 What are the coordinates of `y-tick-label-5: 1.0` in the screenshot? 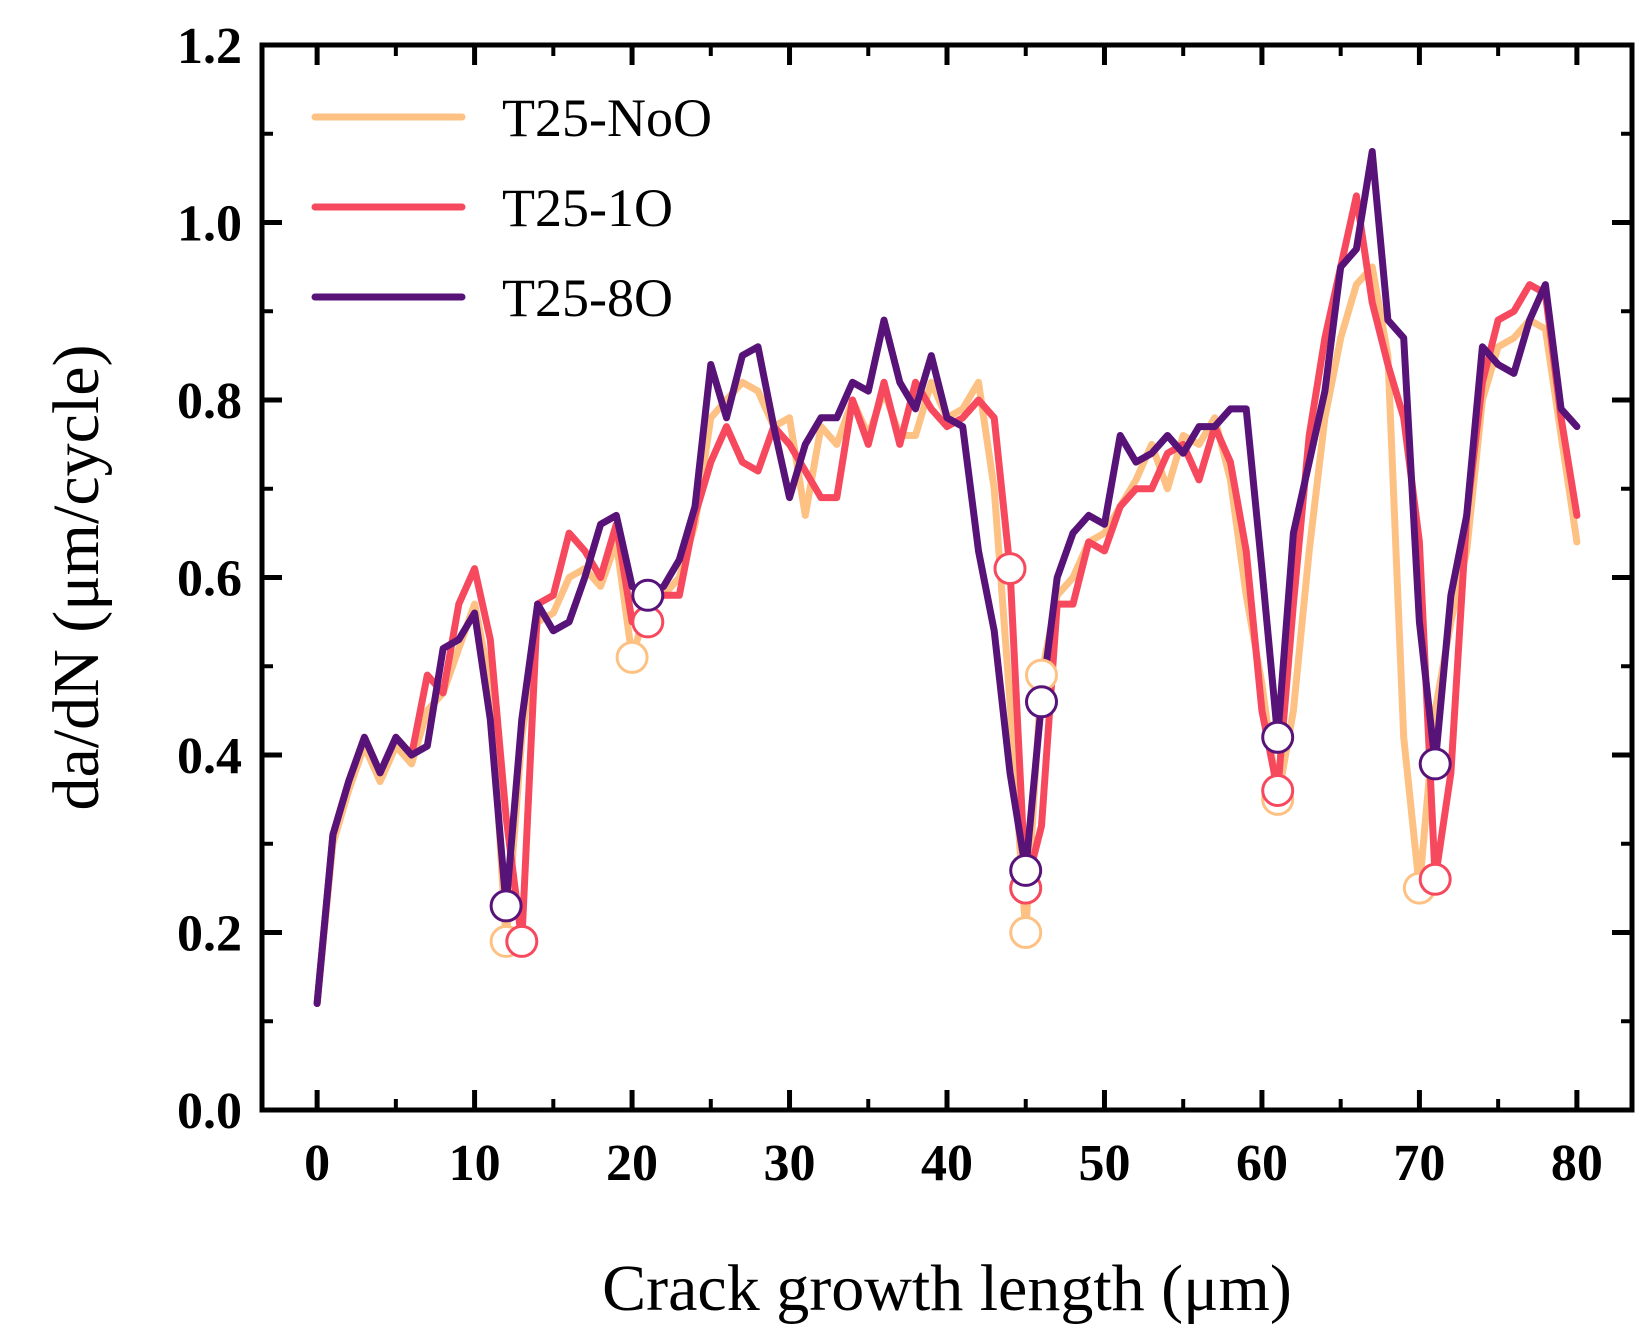 It's located at (209, 224).